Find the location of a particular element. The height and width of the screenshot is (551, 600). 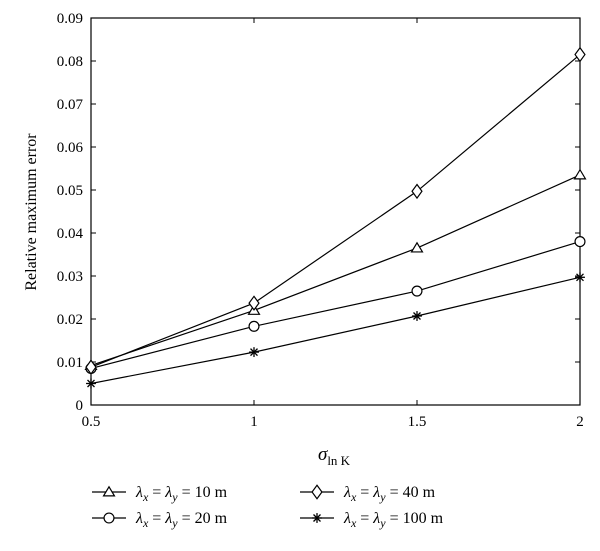

legend-item-star: λx = λy = 100 m is located at coordinates (372, 520).